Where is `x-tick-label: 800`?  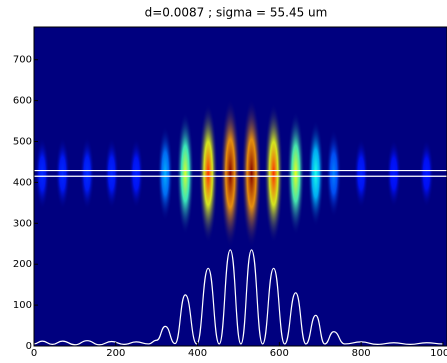
x-tick-label: 800 is located at coordinates (361, 353).